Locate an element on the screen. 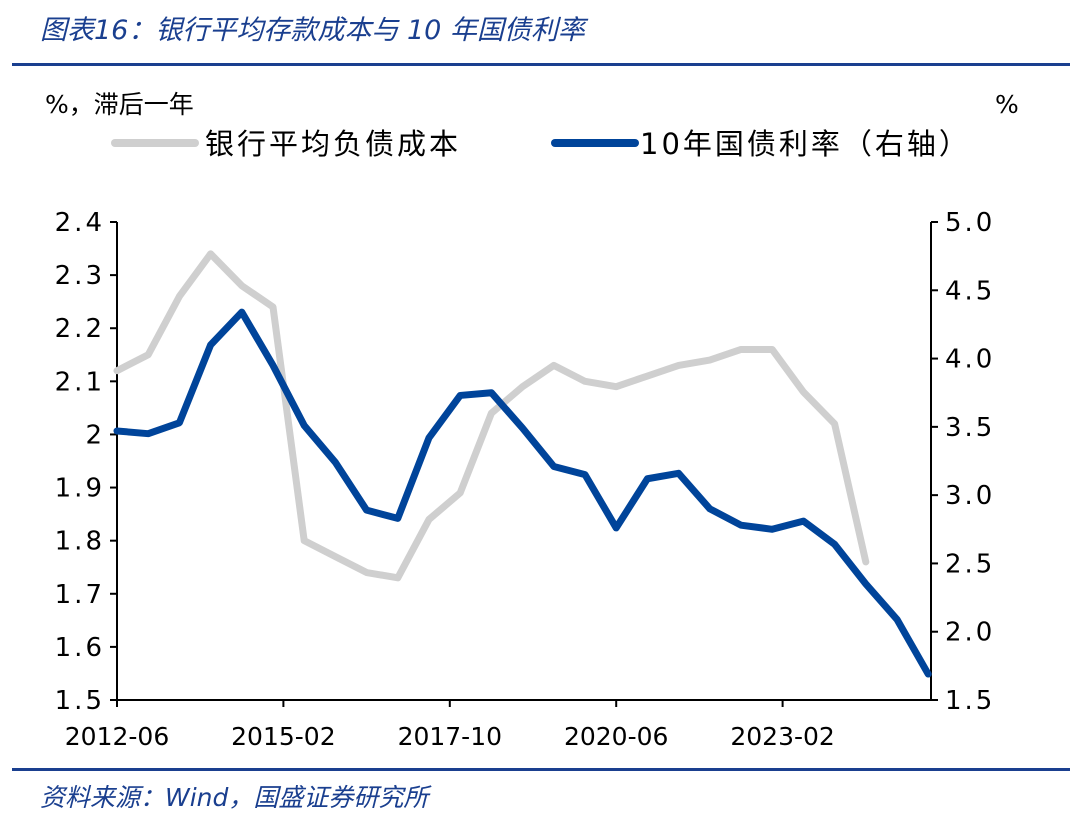 The height and width of the screenshot is (820, 1080). x-tick-label: 2017-10 is located at coordinates (450, 736).